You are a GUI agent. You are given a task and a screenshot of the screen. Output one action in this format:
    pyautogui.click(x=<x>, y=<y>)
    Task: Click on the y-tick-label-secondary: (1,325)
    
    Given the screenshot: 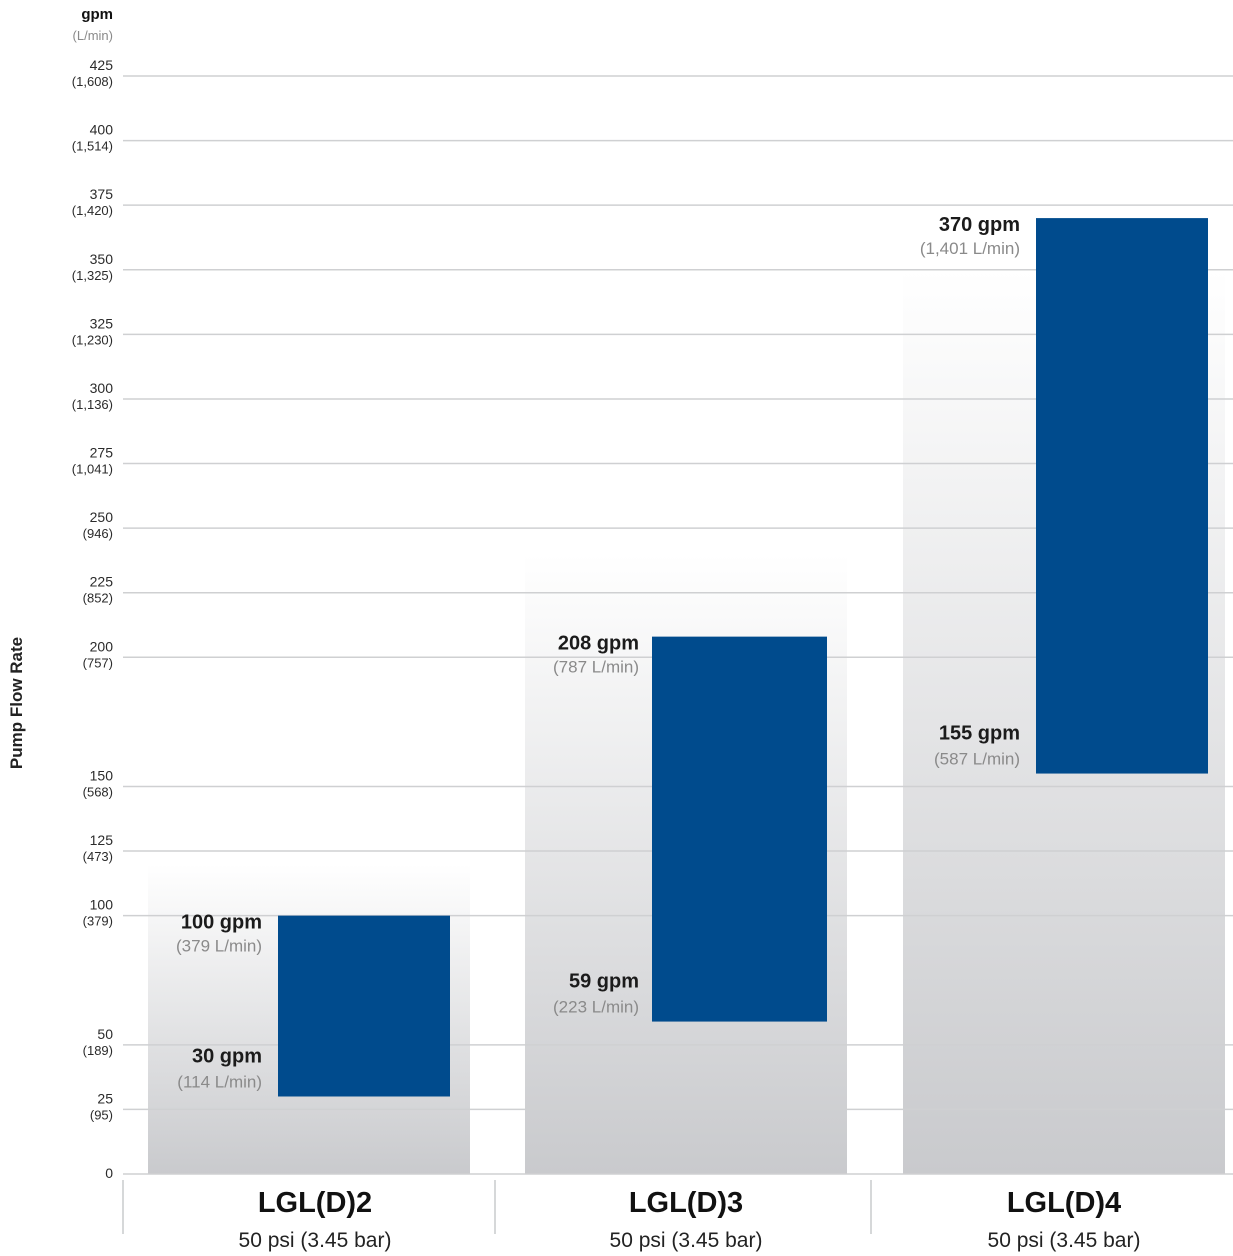 What is the action you would take?
    pyautogui.click(x=92, y=275)
    